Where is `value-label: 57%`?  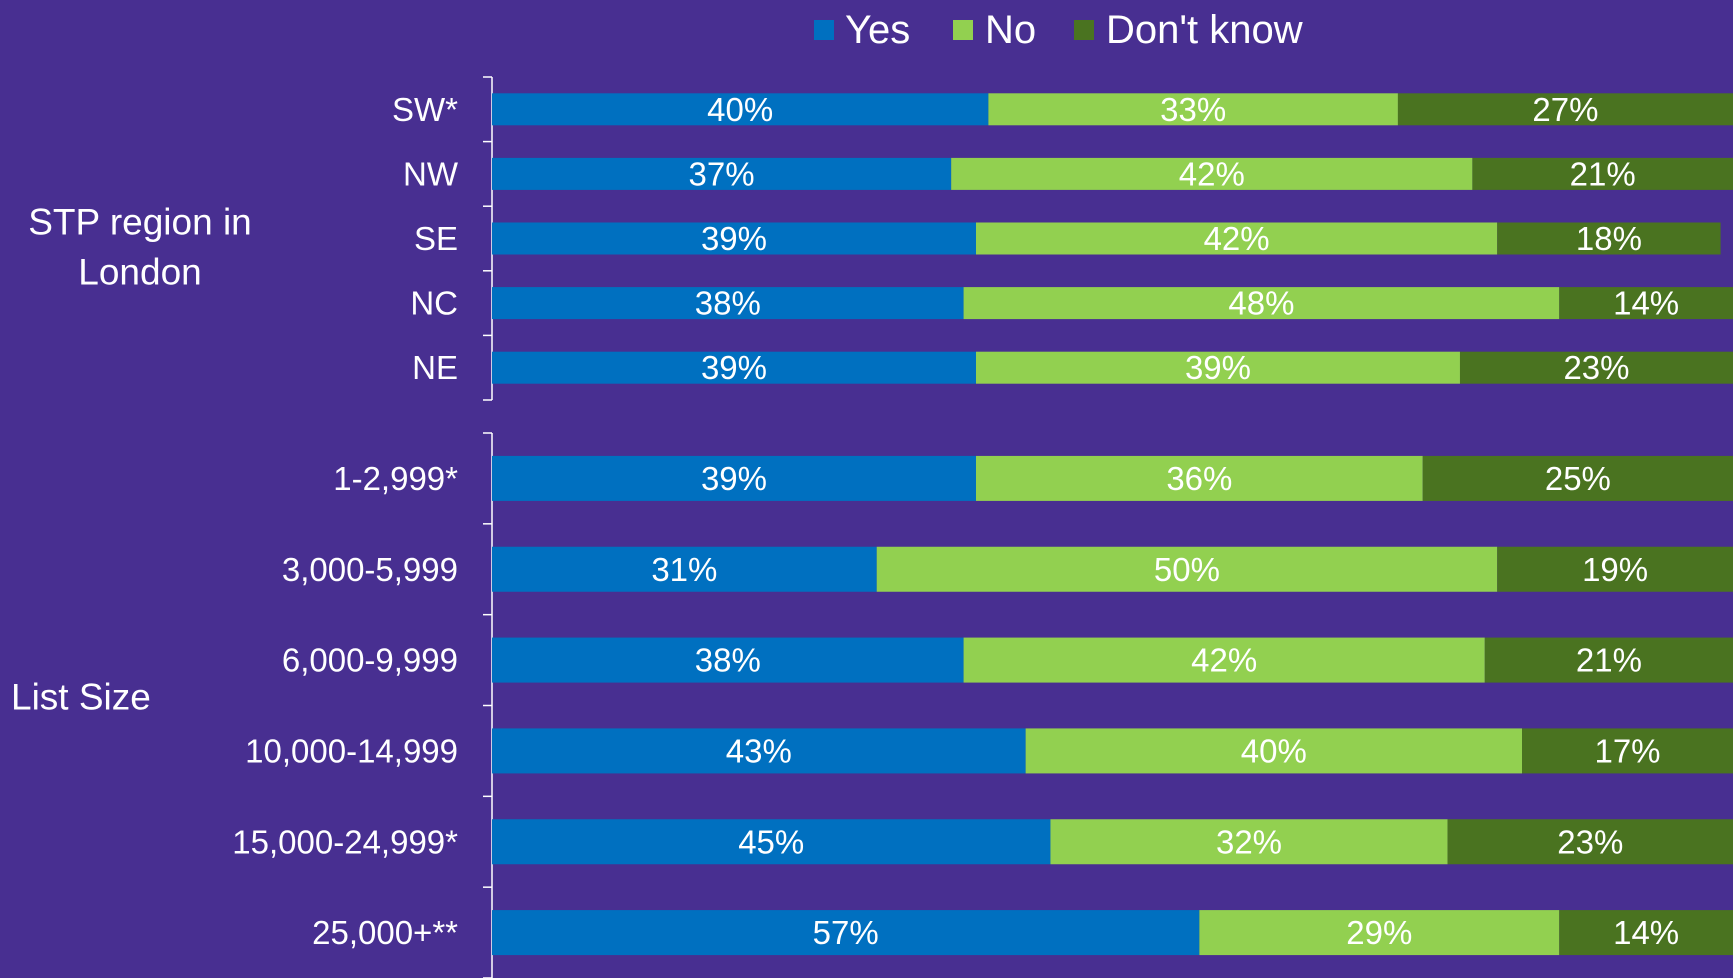
value-label: 57% is located at coordinates (846, 932).